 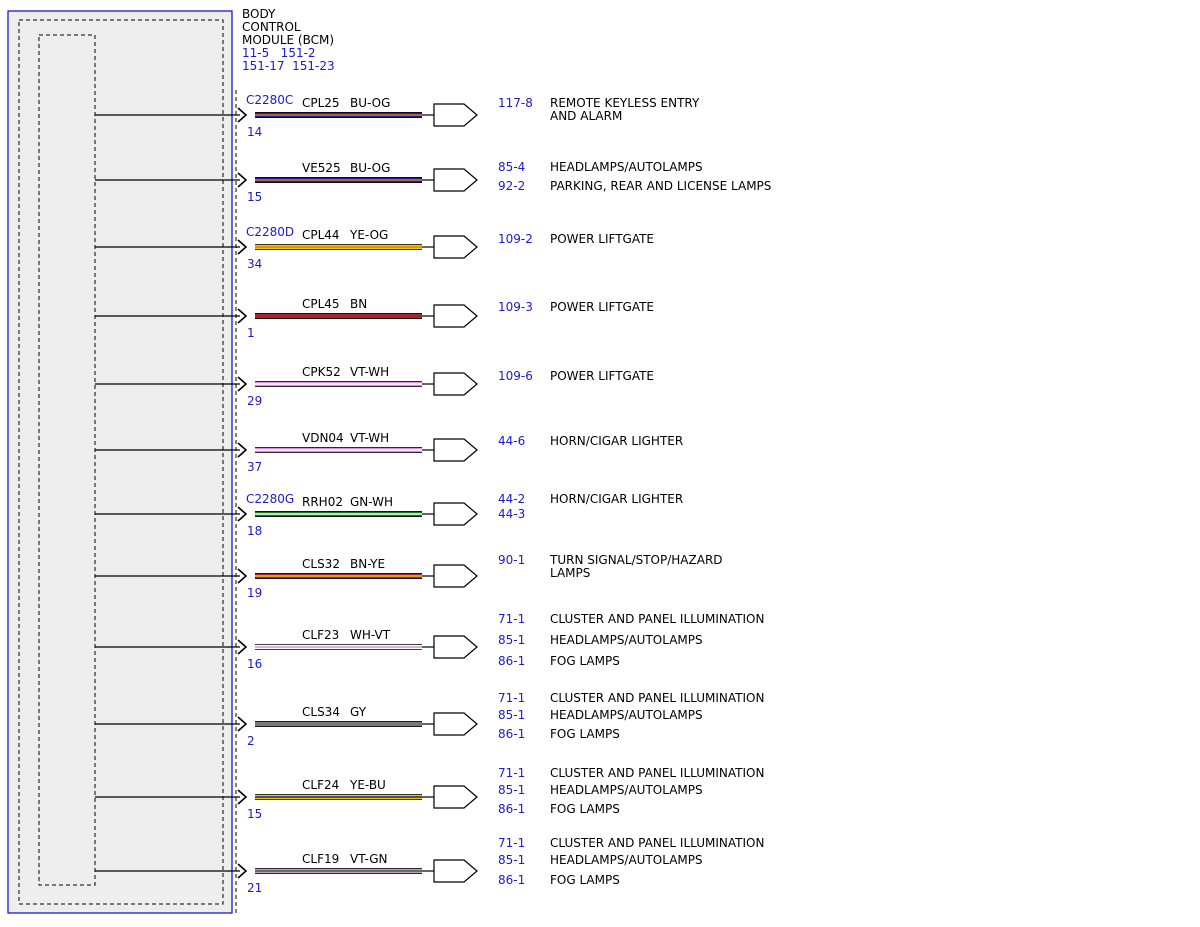 I want to click on wire-color-code: BN, so click(x=358, y=304).